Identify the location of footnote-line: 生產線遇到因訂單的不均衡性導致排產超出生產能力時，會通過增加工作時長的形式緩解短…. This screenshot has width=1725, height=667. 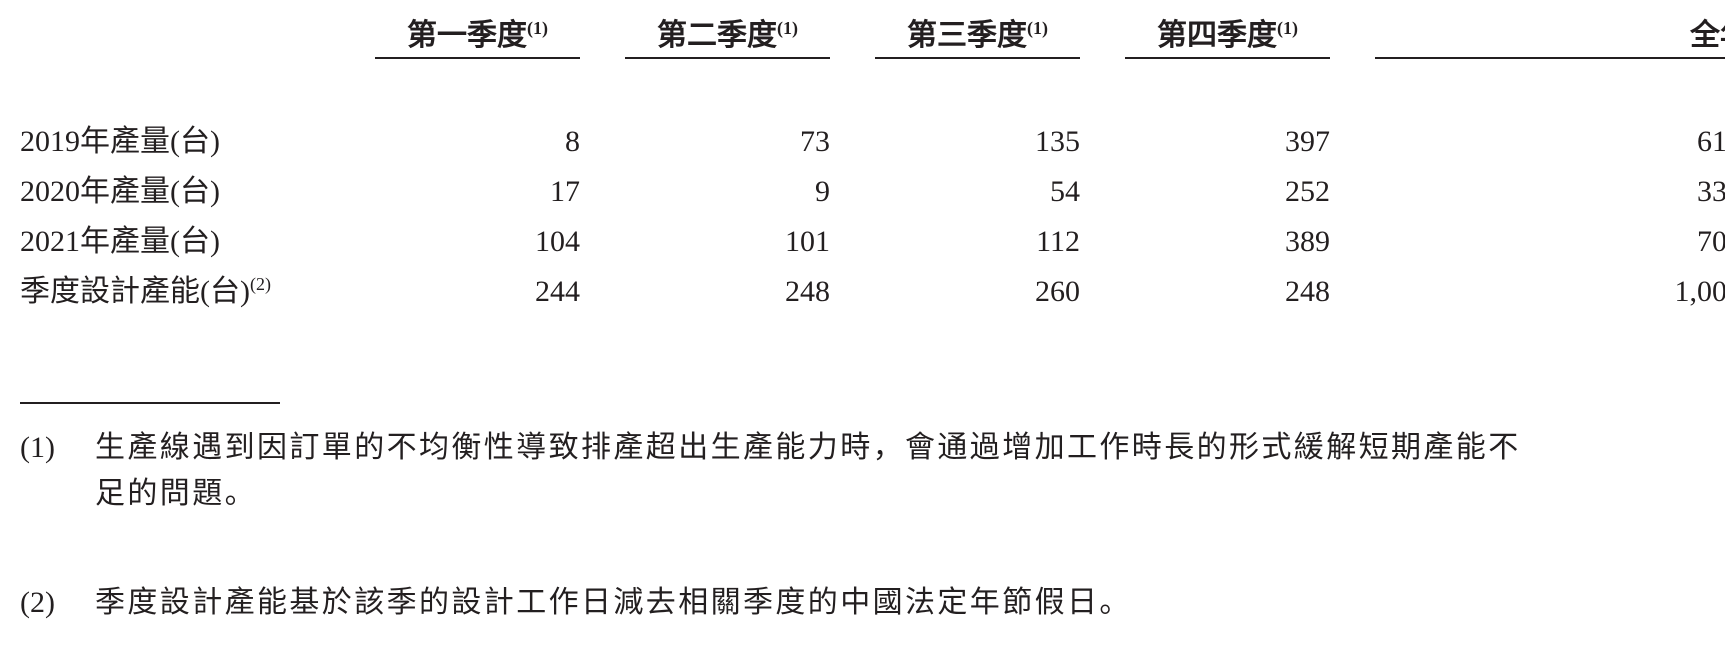
(808, 447).